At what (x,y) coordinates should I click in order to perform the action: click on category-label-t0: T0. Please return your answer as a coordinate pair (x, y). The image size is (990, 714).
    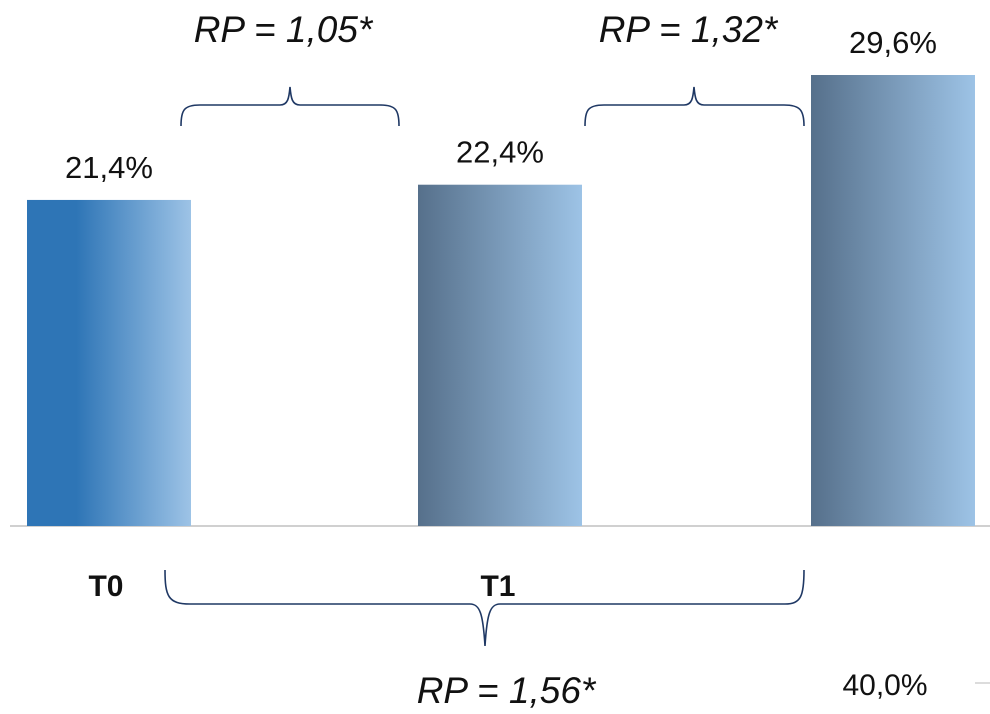
    Looking at the image, I should click on (105, 586).